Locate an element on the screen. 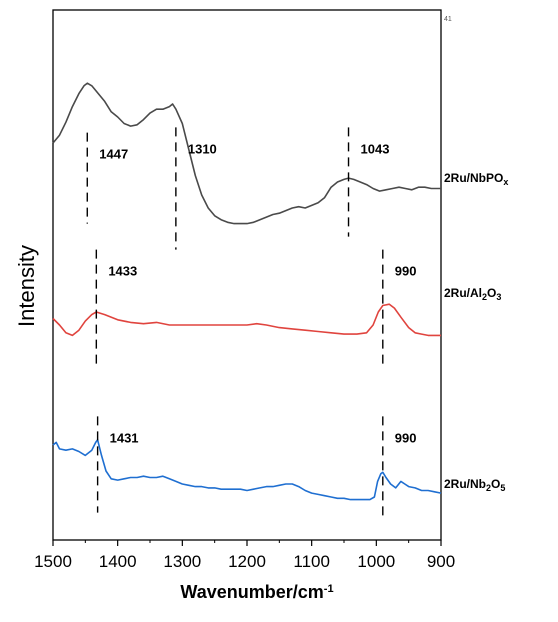 The image size is (558, 622). series-label-2: 2Ru/Nb2O5 is located at coordinates (474, 485).